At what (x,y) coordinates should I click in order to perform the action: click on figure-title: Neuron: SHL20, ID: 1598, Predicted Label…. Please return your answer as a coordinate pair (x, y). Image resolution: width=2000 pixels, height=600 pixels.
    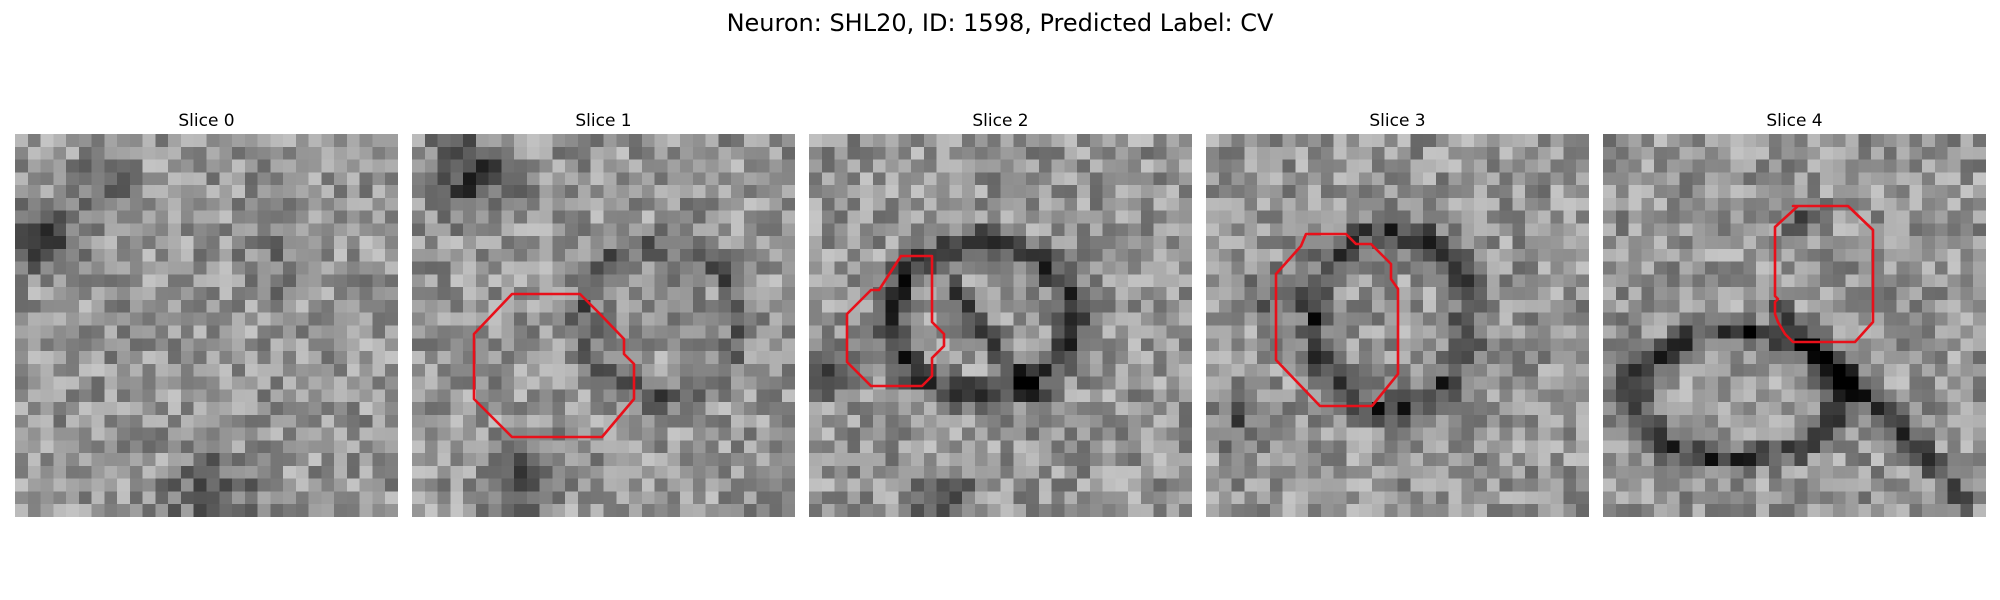
    Looking at the image, I should click on (1000, 23).